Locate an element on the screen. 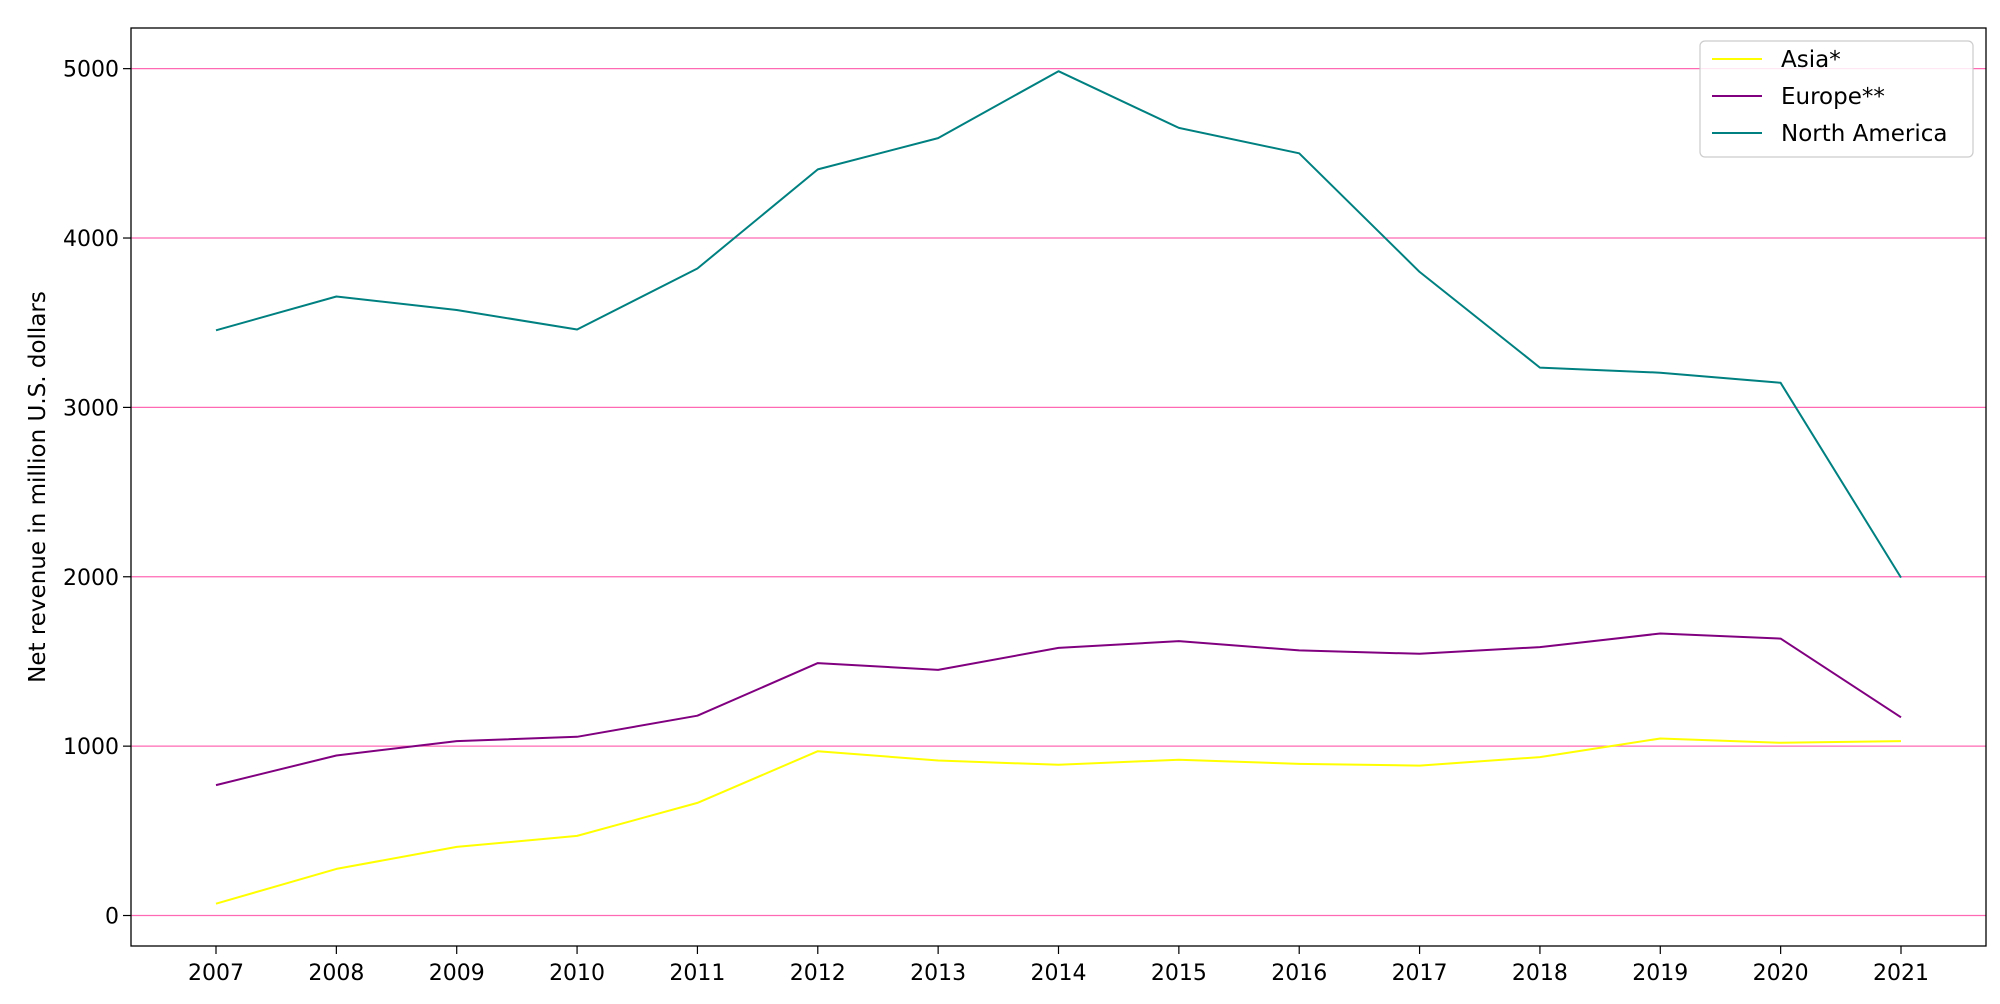 The width and height of the screenshot is (2000, 1004). x-tick-label: 2018 is located at coordinates (1540, 973).